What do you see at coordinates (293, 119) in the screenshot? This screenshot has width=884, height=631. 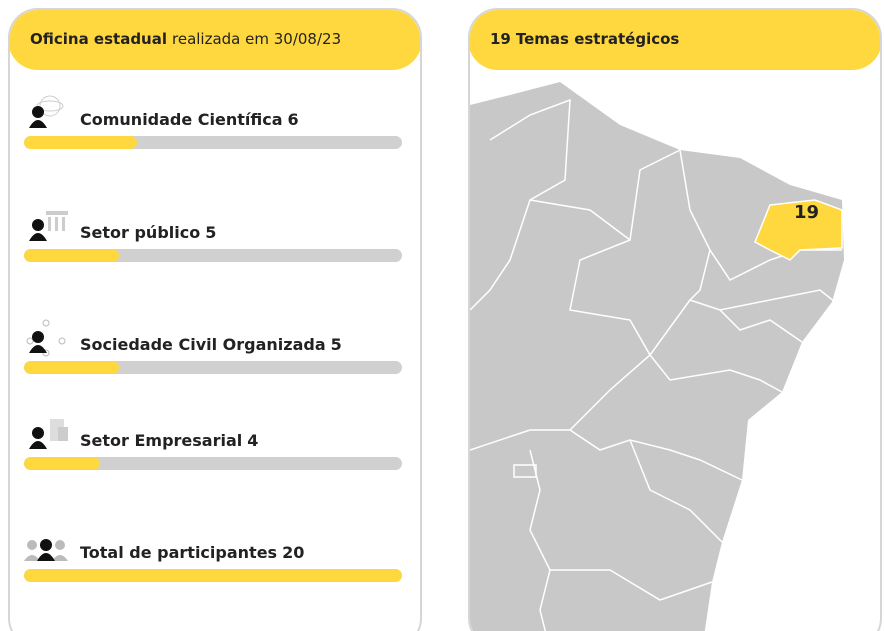 I see `group-count: 6` at bounding box center [293, 119].